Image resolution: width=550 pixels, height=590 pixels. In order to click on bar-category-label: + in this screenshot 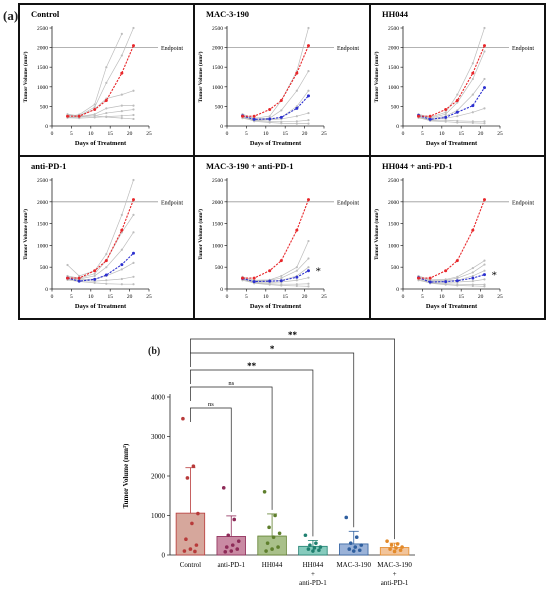, I will do `click(395, 574)`.